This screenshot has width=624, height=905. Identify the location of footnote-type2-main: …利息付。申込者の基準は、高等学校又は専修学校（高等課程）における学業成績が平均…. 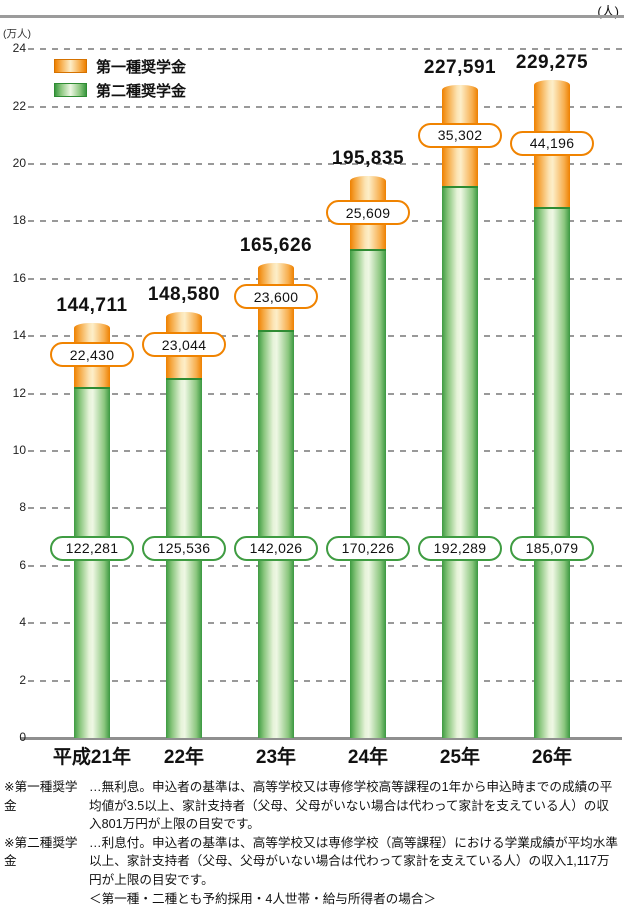
(353, 861).